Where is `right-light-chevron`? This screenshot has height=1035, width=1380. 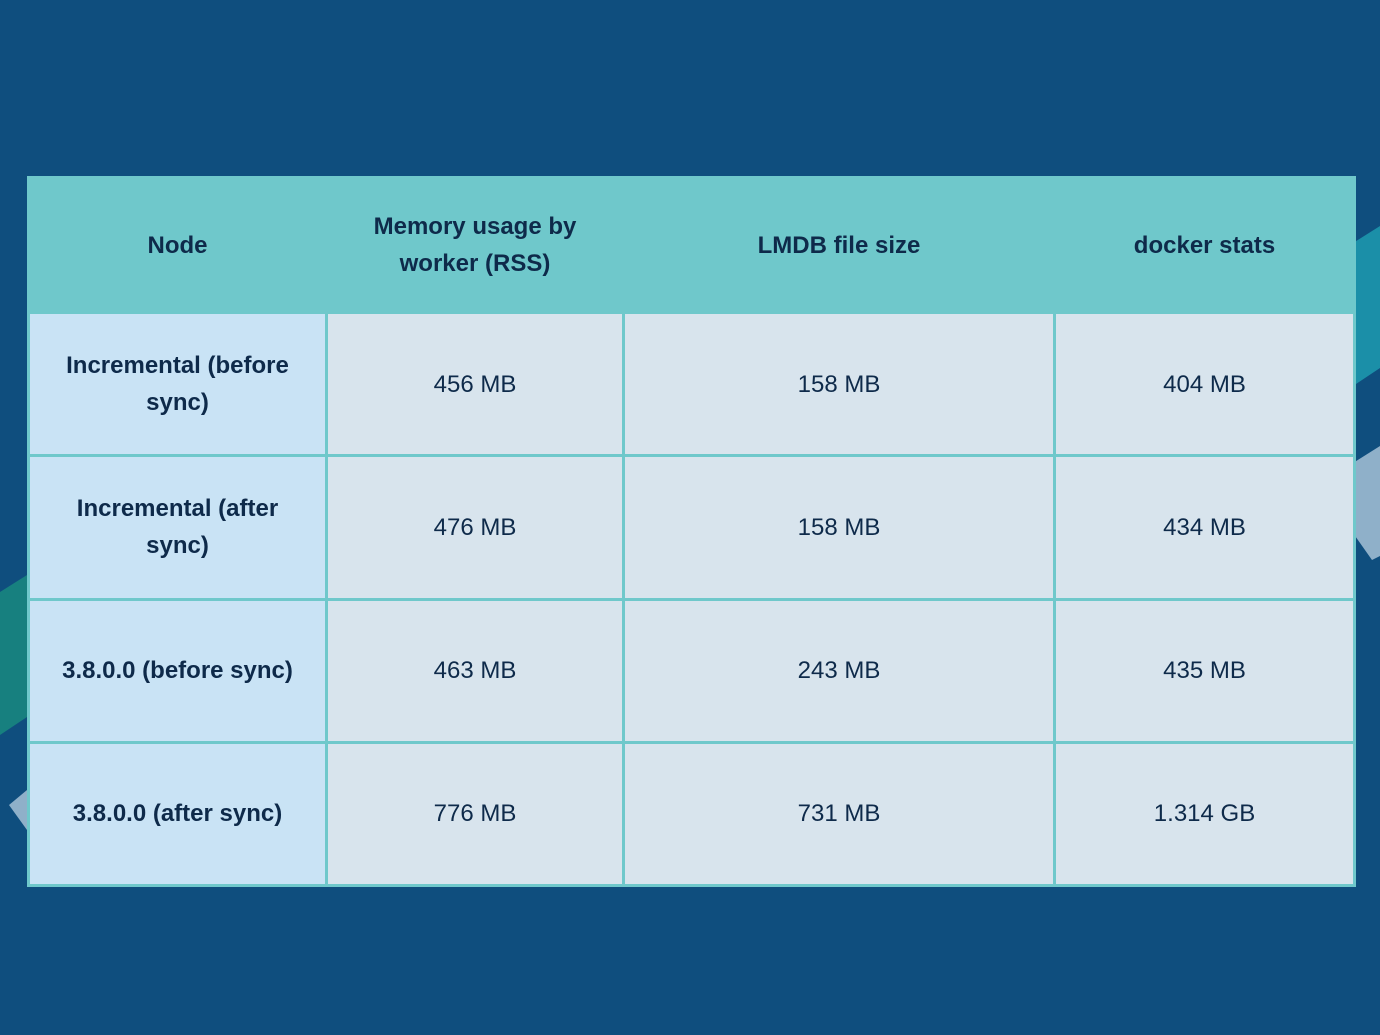
right-light-chevron is located at coordinates (1366, 503).